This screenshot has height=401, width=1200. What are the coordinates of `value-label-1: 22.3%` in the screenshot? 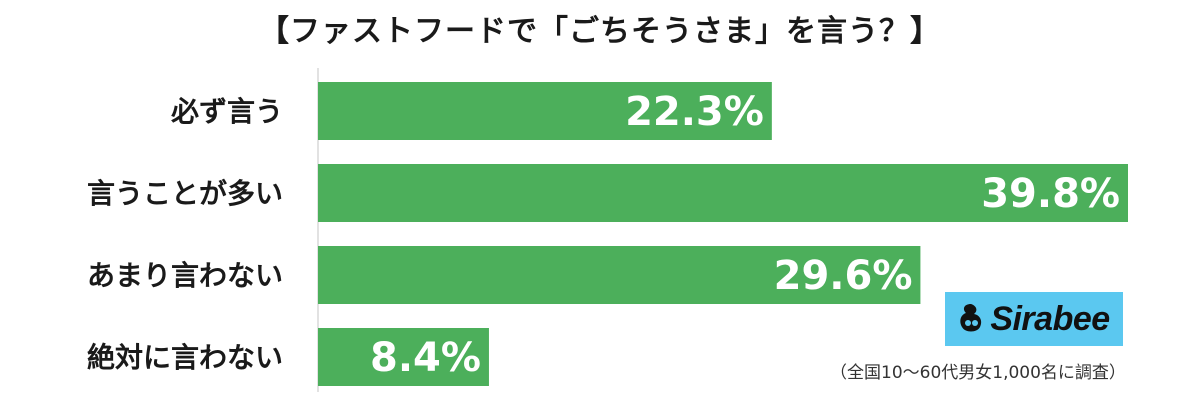 It's located at (694, 112).